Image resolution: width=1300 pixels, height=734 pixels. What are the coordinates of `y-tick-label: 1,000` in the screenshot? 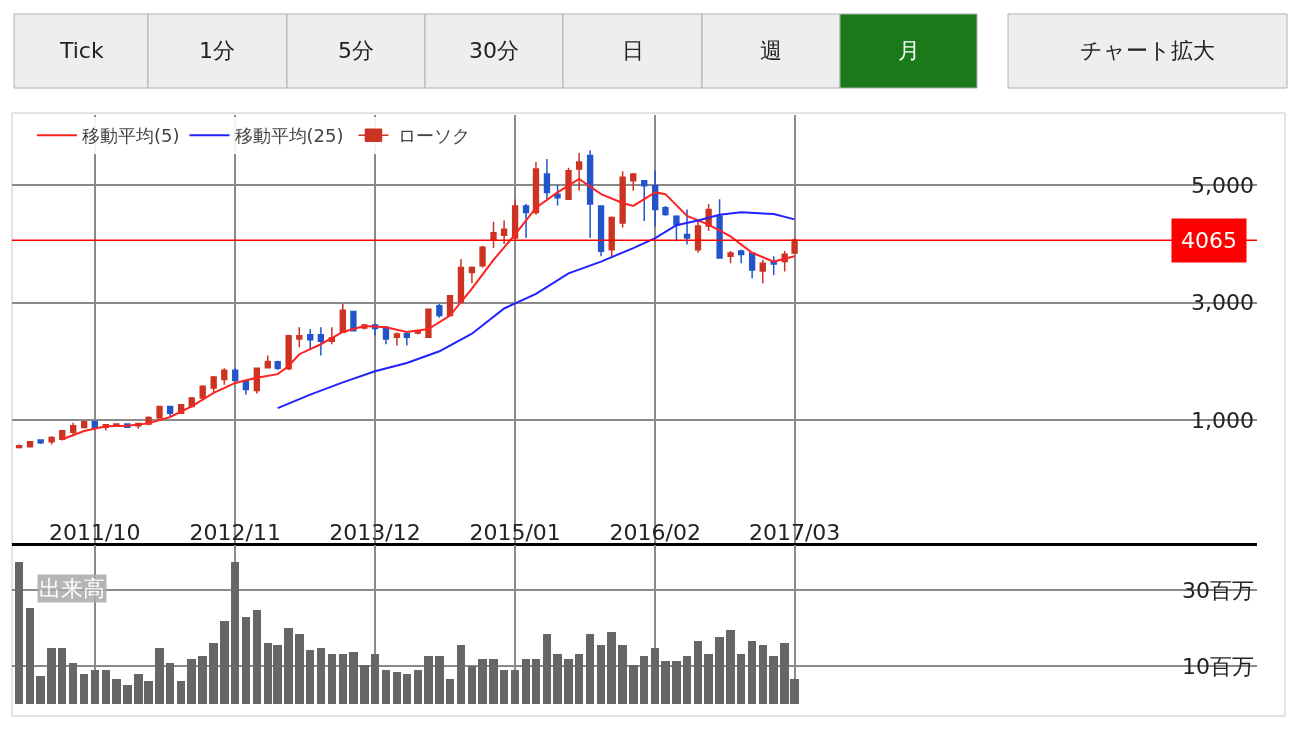 It's located at (1222, 420).